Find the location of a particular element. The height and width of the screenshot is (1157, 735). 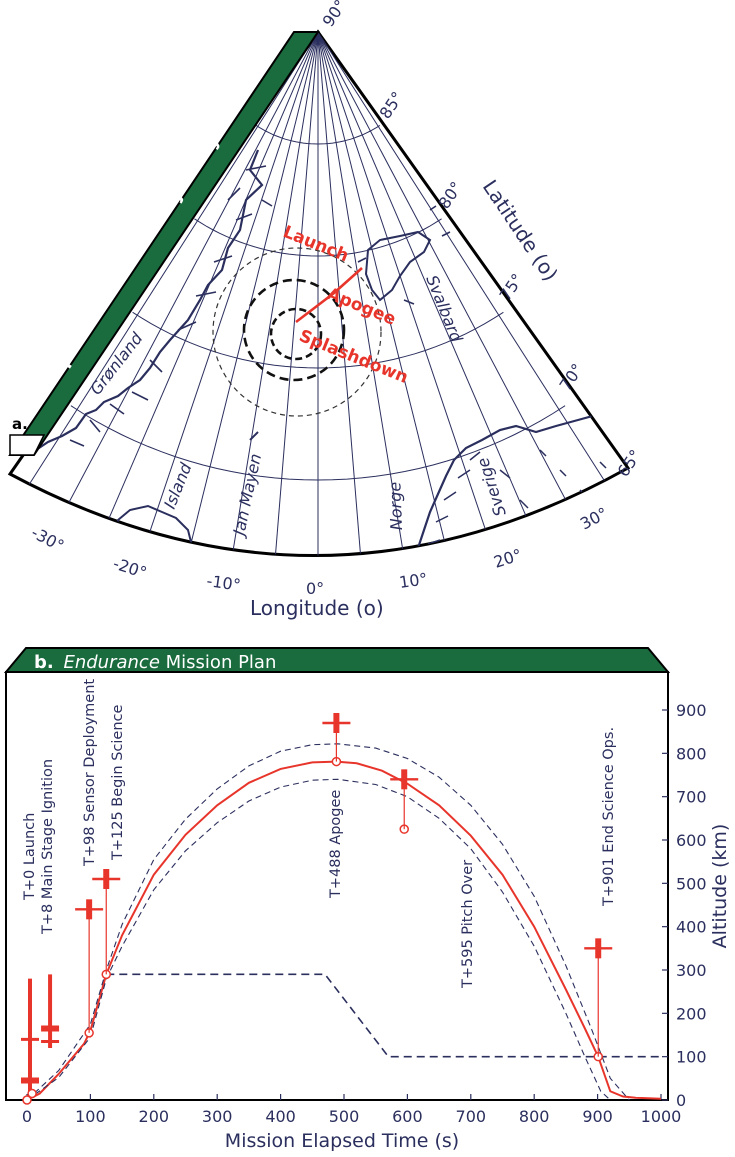

x-tick-label: 200 is located at coordinates (154, 1116).